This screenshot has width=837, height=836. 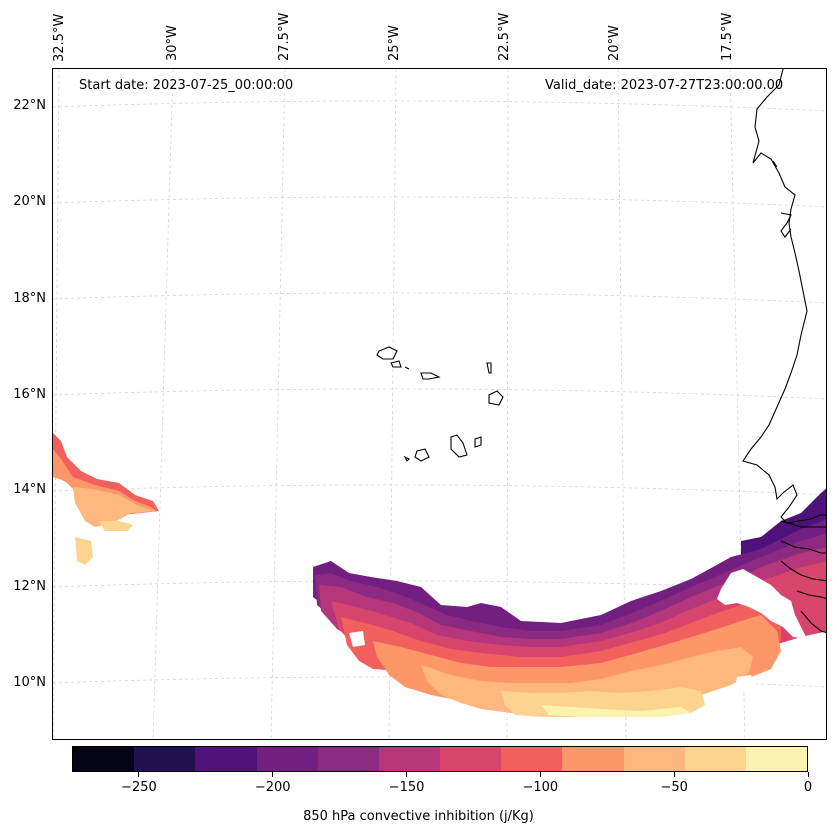 I want to click on island-sal, so click(x=489, y=368).